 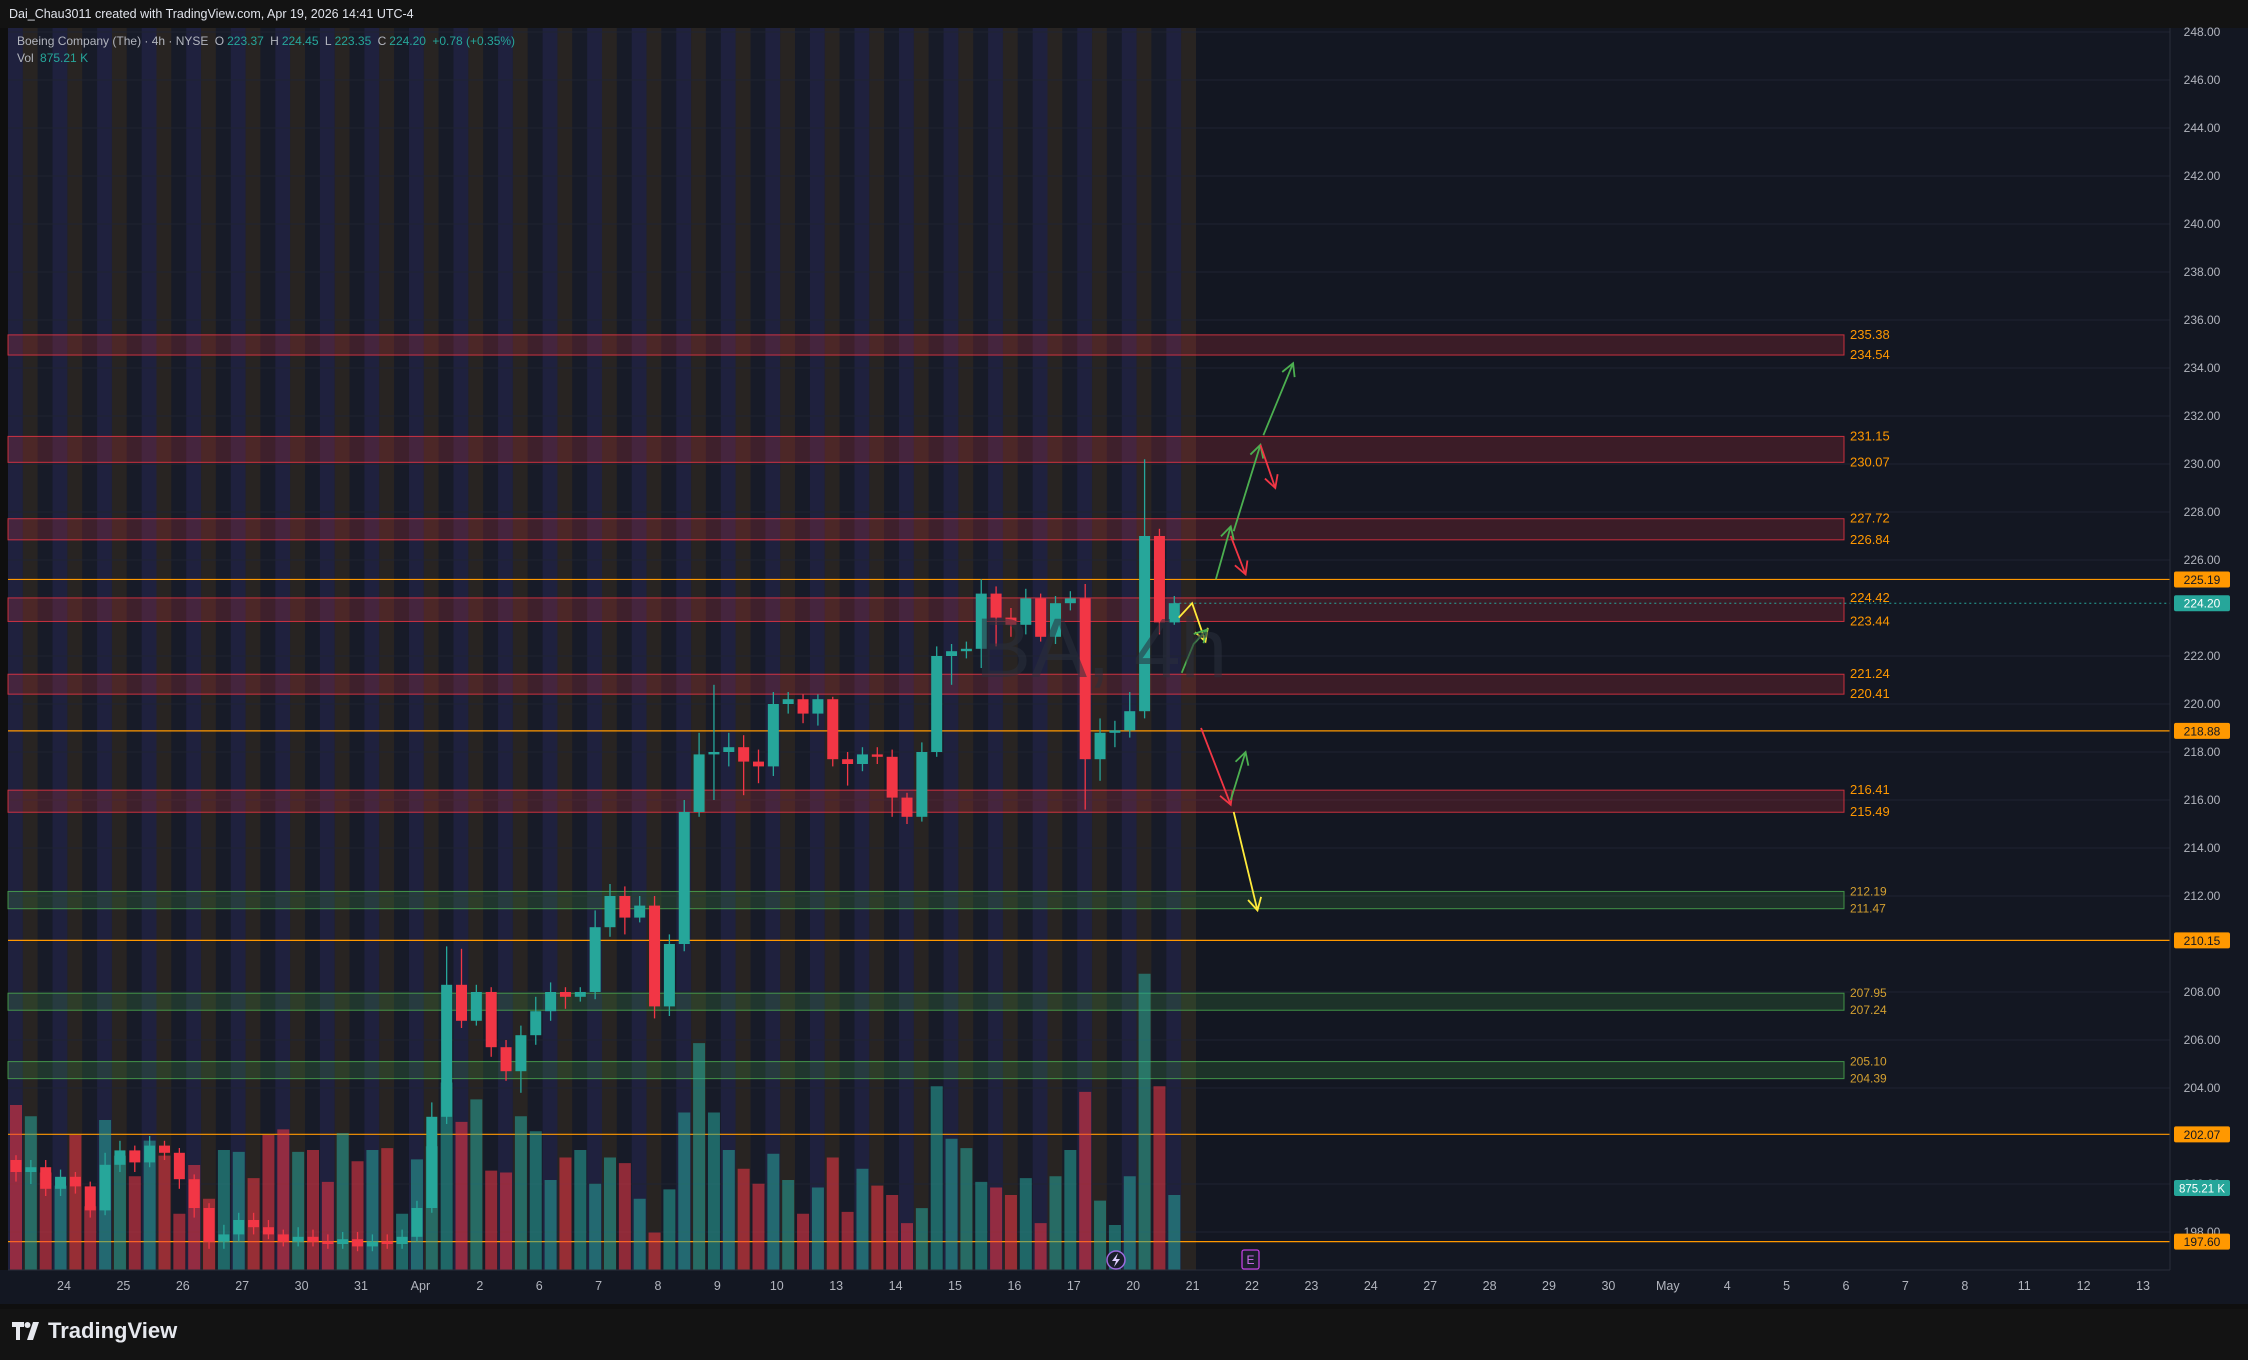 What do you see at coordinates (2209, 649) in the screenshot?
I see `price-axis` at bounding box center [2209, 649].